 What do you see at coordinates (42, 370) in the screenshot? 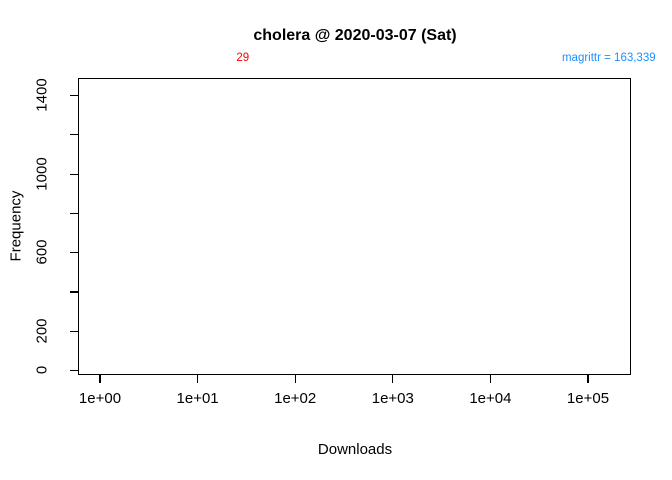
I see `y-tick-label-0: 0` at bounding box center [42, 370].